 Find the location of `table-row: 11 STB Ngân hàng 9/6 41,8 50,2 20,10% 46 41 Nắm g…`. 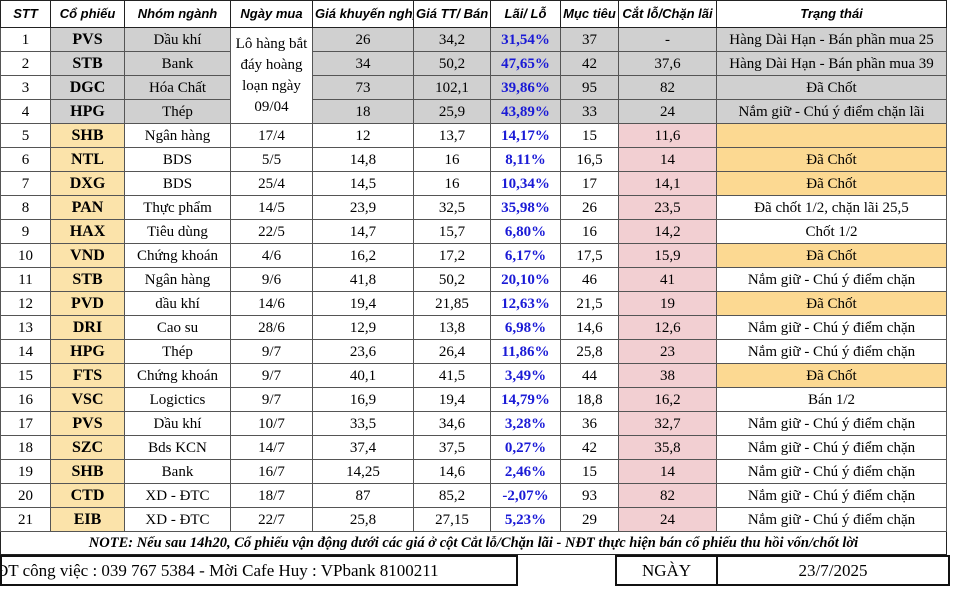

table-row: 11 STB Ngân hàng 9/6 41,8 50,2 20,10% 46 41 Nắm g… is located at coordinates (473, 279).